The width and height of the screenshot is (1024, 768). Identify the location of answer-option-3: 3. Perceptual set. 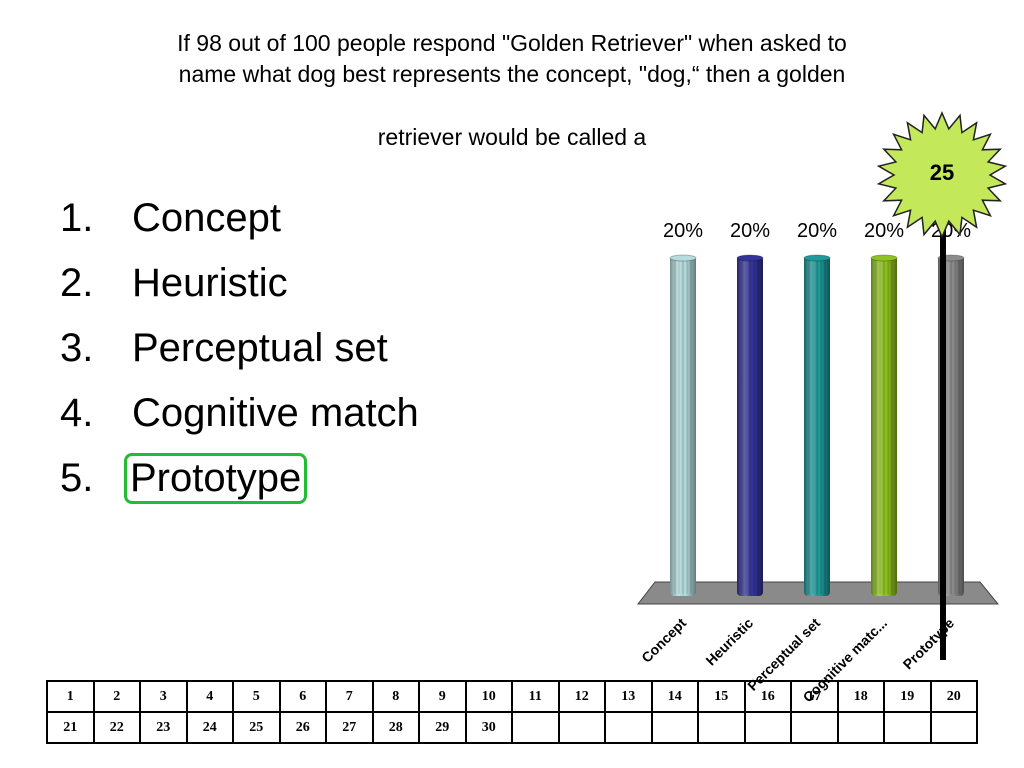
(240, 348).